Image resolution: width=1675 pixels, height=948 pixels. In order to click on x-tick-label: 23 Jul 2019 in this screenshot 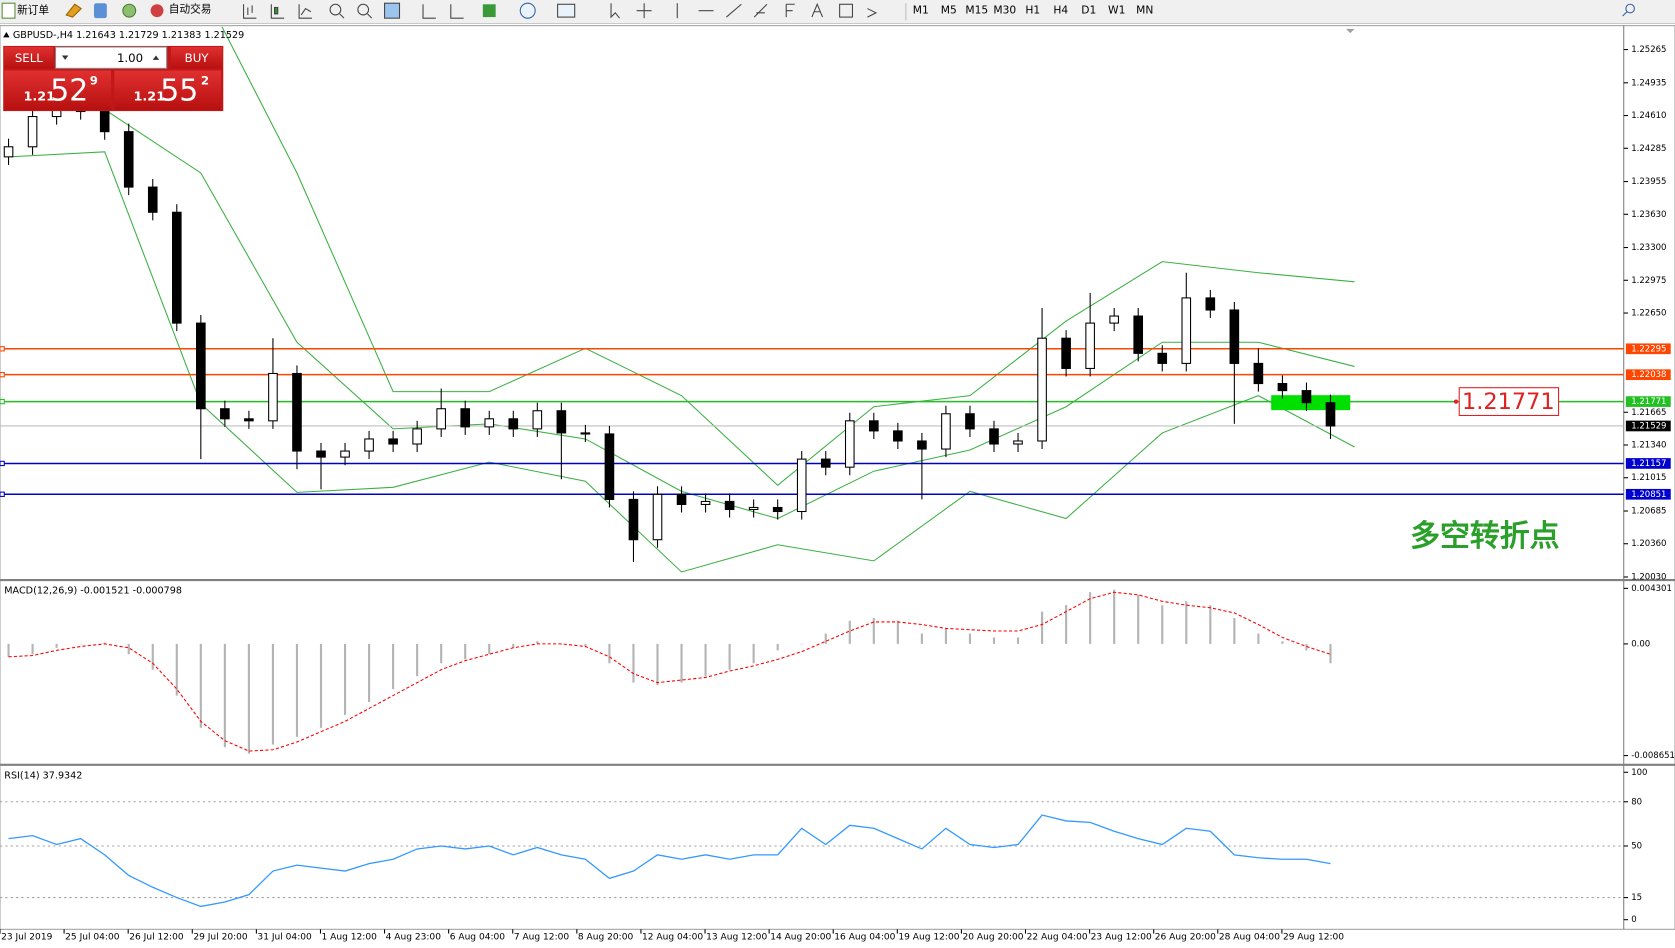, I will do `click(27, 937)`.